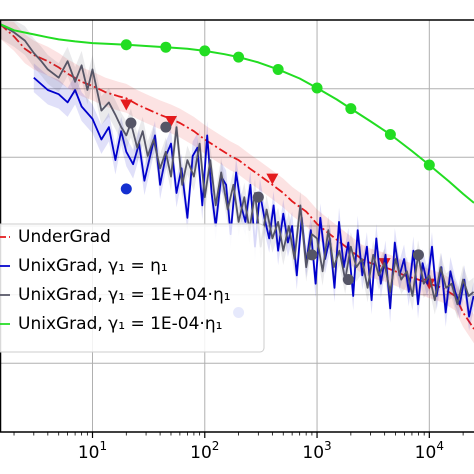 Image resolution: width=474 pixels, height=474 pixels. What do you see at coordinates (204, 451) in the screenshot?
I see `x-tick-label-1: 10²` at bounding box center [204, 451].